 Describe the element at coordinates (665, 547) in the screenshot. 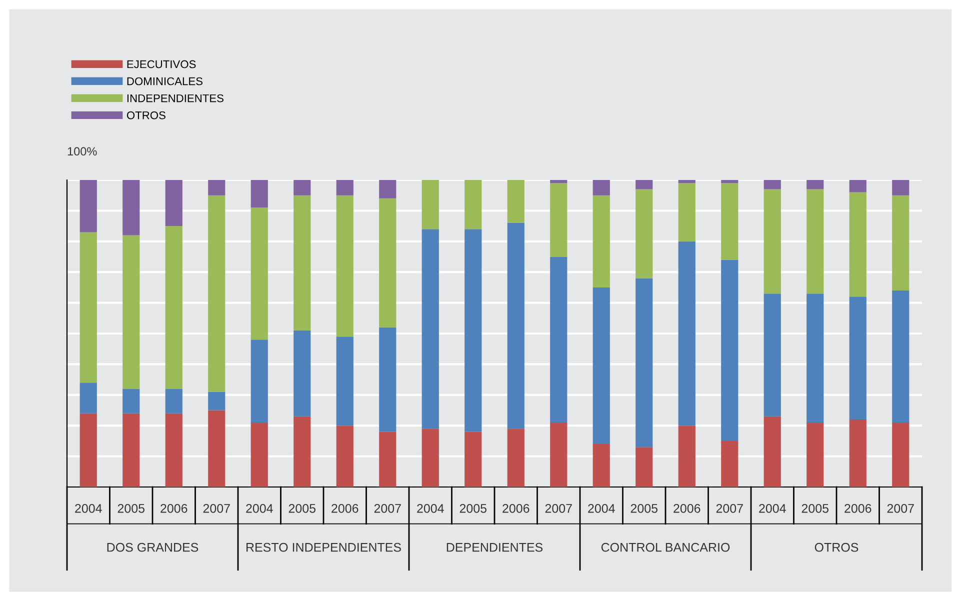

I see `text: CONTROL BANCARIO` at that location.